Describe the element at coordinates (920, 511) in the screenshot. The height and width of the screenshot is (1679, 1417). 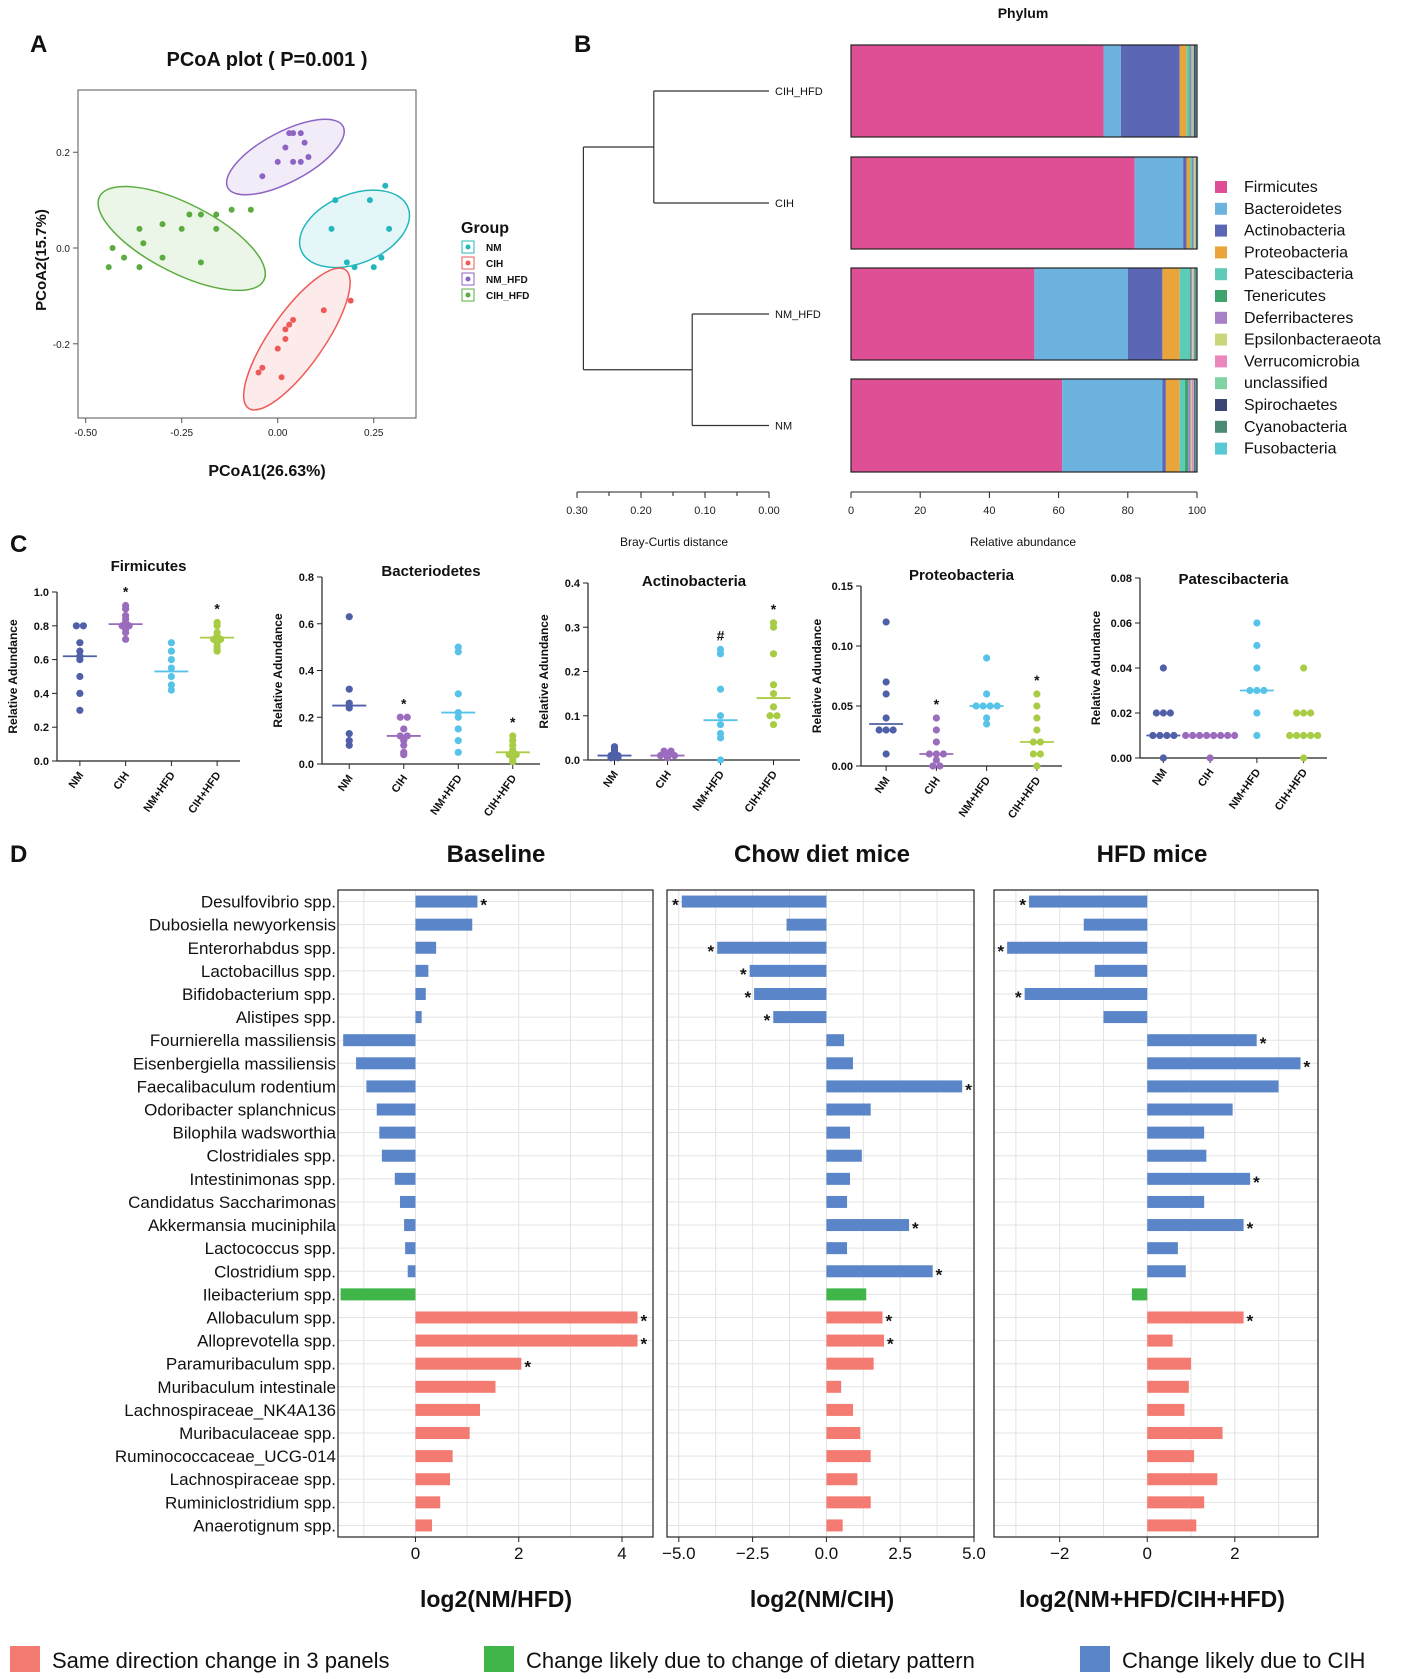
I see `phylum-xtick-label: 20` at that location.